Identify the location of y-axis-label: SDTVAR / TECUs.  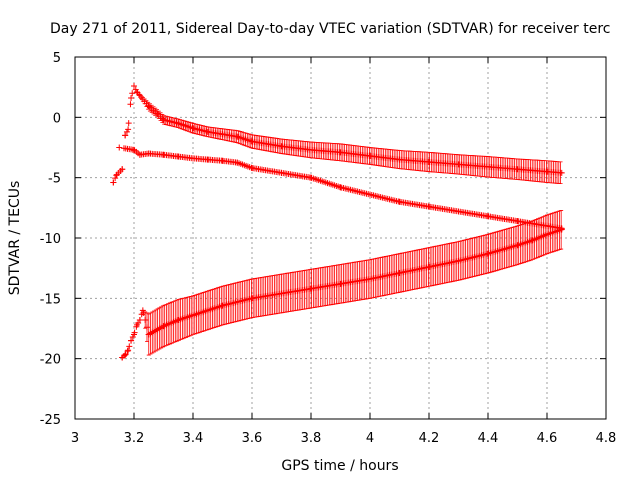
(15, 238).